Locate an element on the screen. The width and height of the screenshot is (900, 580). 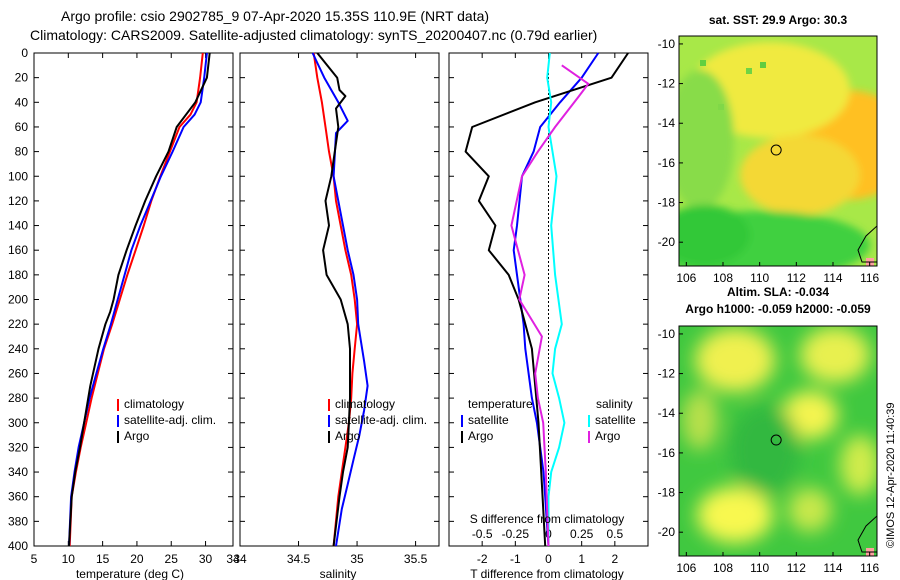
sla-map-title-line2: Argo h1000: -0.059 h2000: -0.059 is located at coordinates (778, 309).